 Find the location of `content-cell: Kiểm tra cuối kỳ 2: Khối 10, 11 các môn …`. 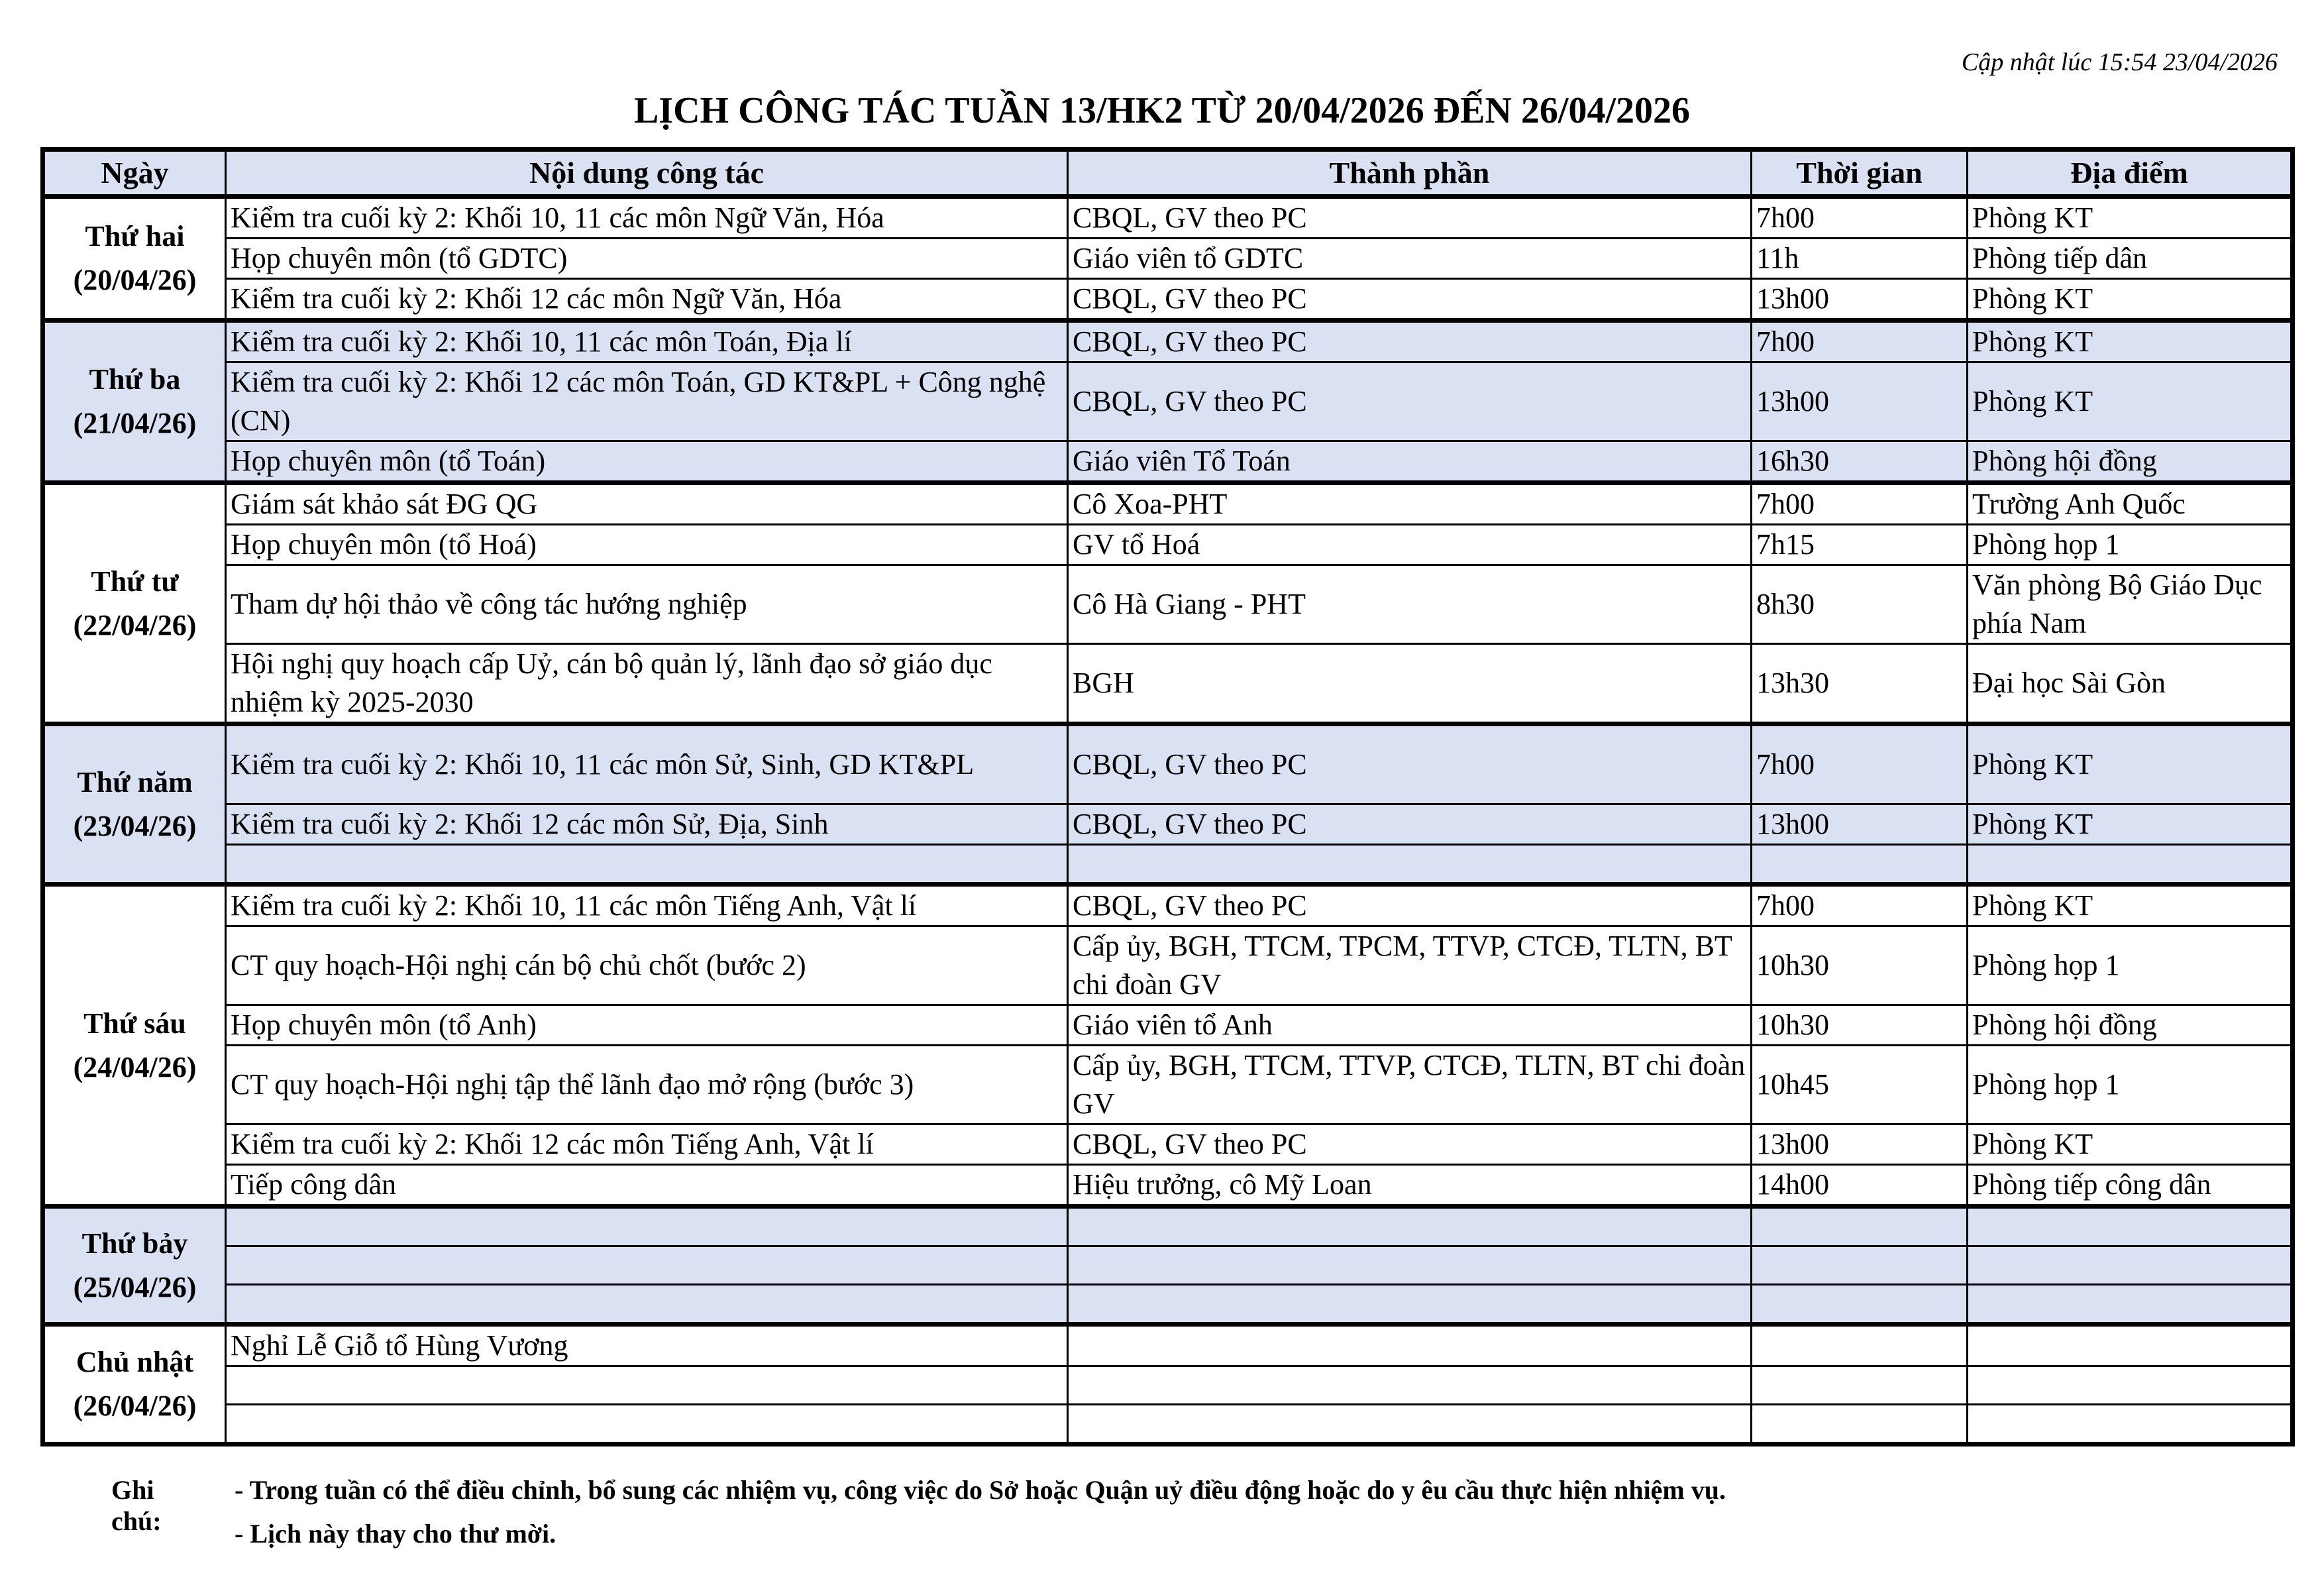

content-cell: Kiểm tra cuối kỳ 2: Khối 10, 11 các môn … is located at coordinates (647, 763).